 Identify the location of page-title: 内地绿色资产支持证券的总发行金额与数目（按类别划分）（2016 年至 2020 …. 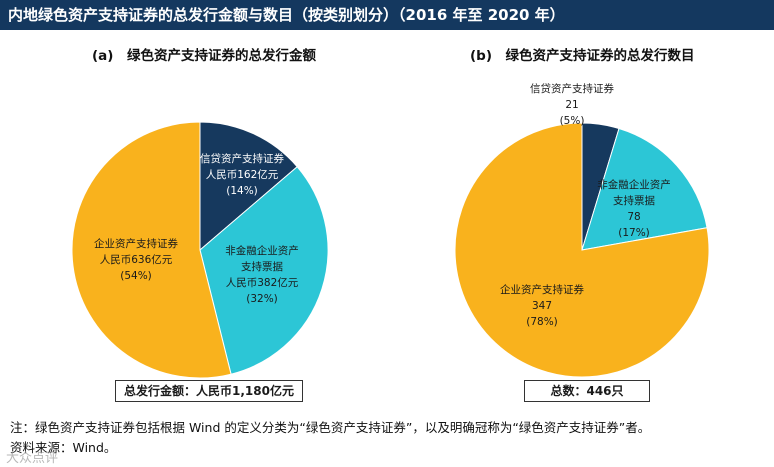
(387, 15).